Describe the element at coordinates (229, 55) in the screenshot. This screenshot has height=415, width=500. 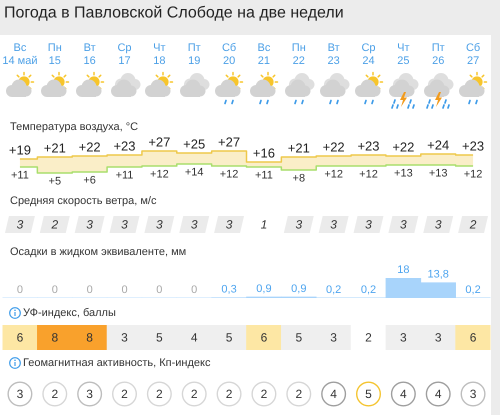
I see `x-tick-label: Сб 20` at that location.